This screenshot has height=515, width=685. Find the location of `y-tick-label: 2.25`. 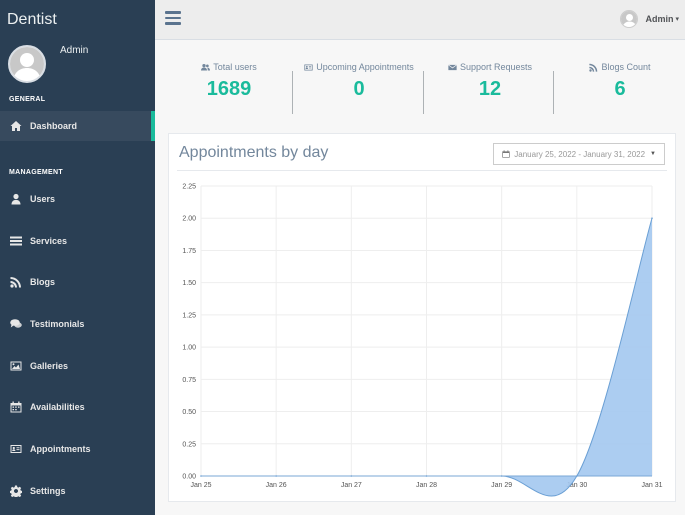

y-tick-label: 2.25 is located at coordinates (189, 187).